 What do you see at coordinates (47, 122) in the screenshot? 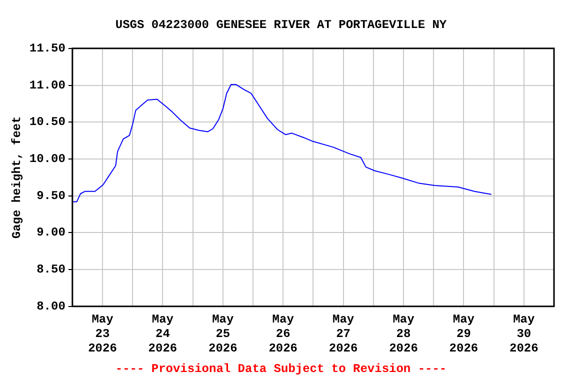
I see `y-tick-label: 10.50` at bounding box center [47, 122].